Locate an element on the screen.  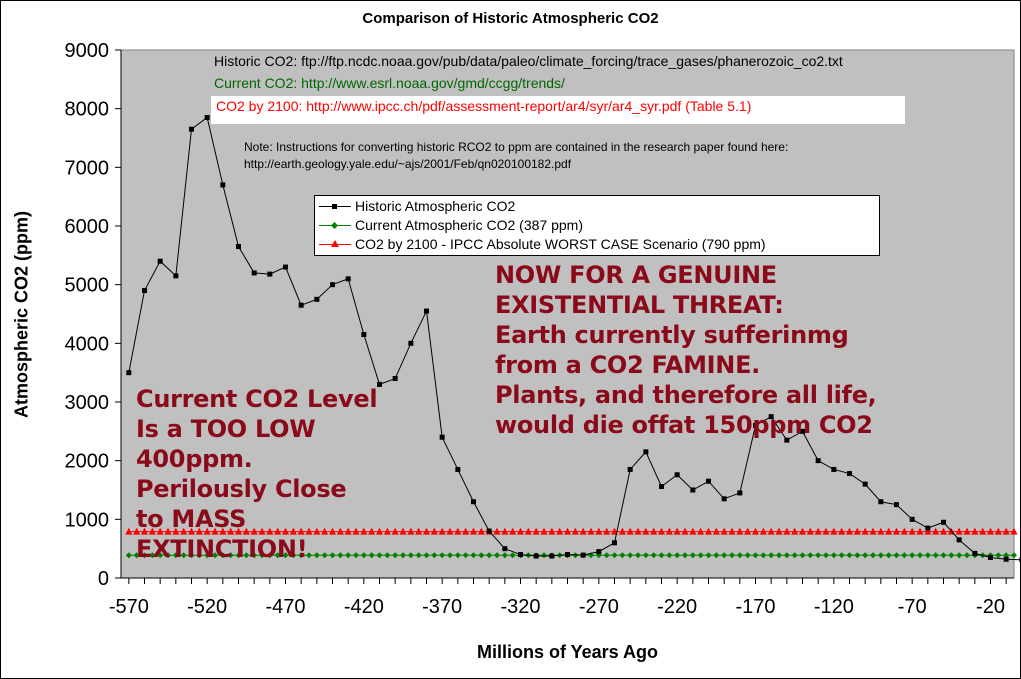
chart-title: Comparison of Historic Atmospheric CO2 is located at coordinates (510, 18).